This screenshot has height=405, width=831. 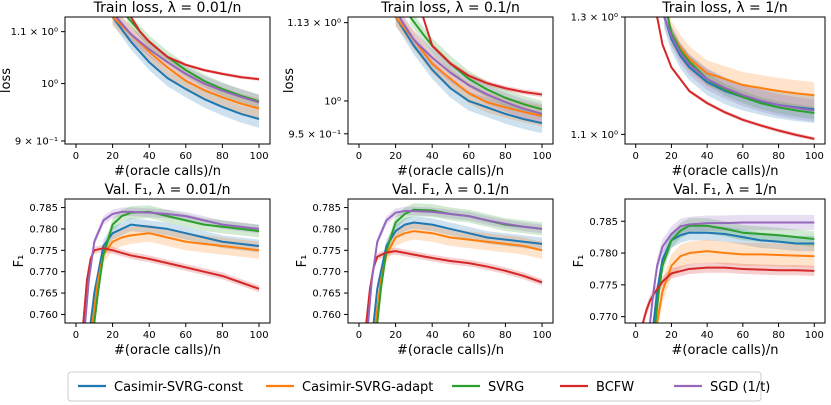 What do you see at coordinates (314, 23) in the screenshot?
I see `y-tick-label: 1.13 × 10⁰` at bounding box center [314, 23].